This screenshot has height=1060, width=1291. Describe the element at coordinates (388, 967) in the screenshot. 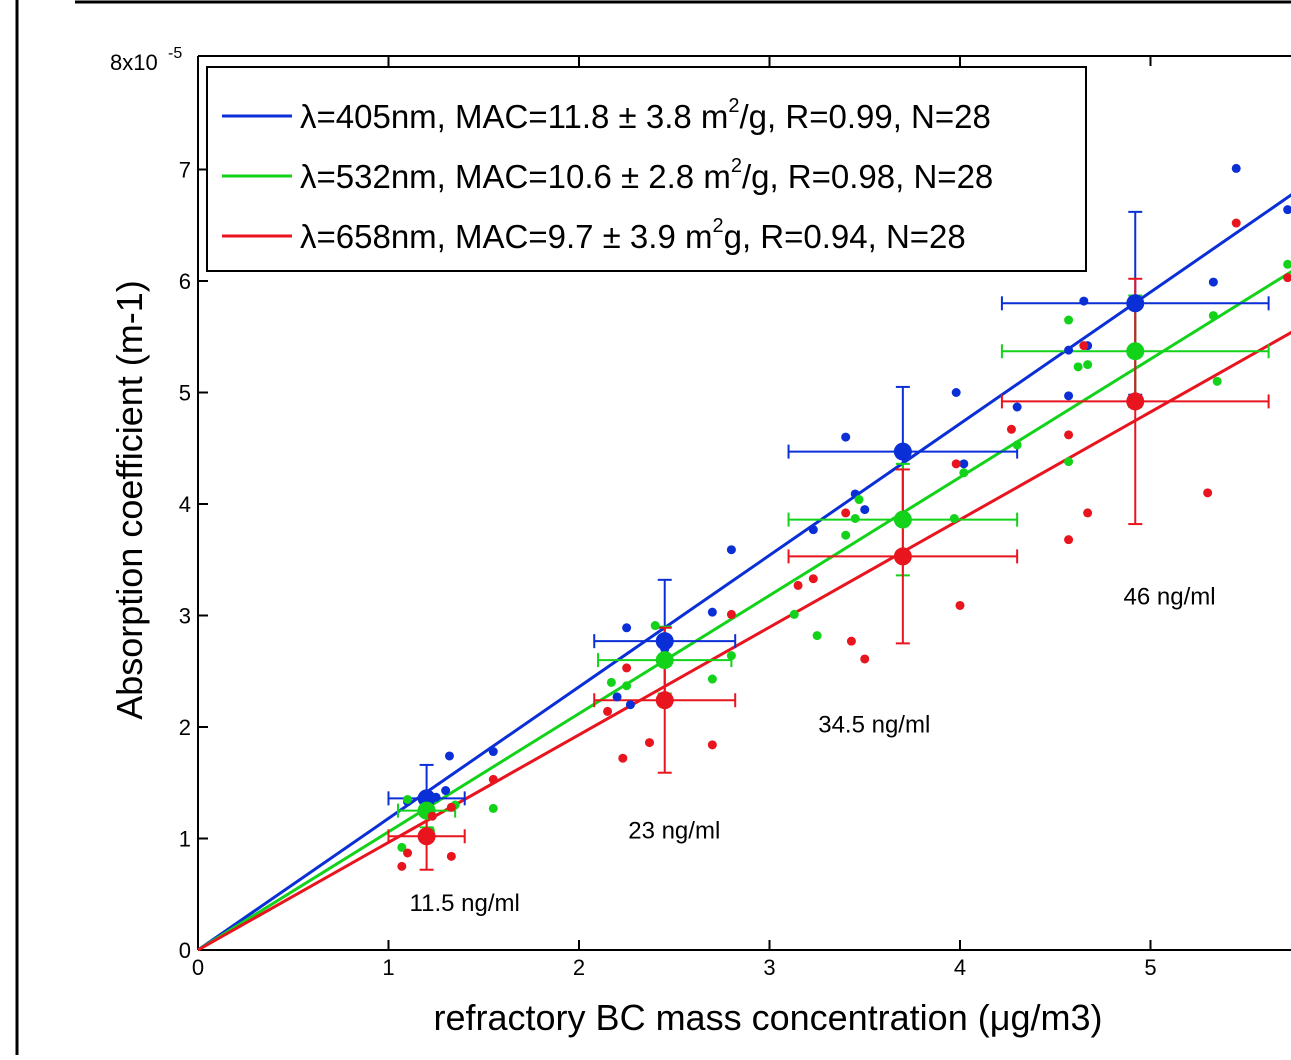

I see `x-tick-label: 1` at that location.